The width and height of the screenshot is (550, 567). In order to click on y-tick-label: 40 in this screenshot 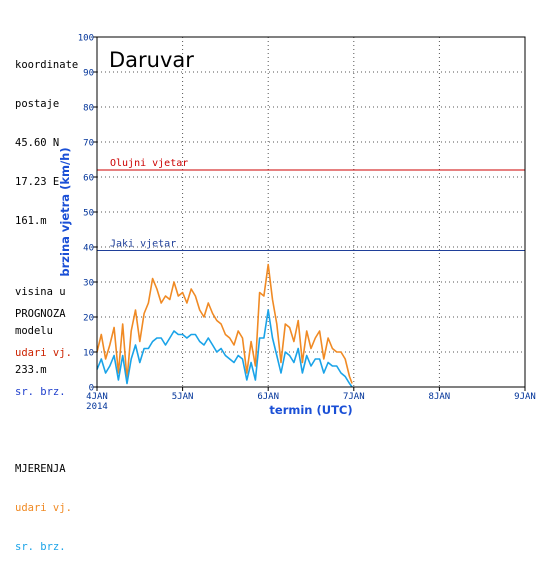, I will do `click(88, 249)`.